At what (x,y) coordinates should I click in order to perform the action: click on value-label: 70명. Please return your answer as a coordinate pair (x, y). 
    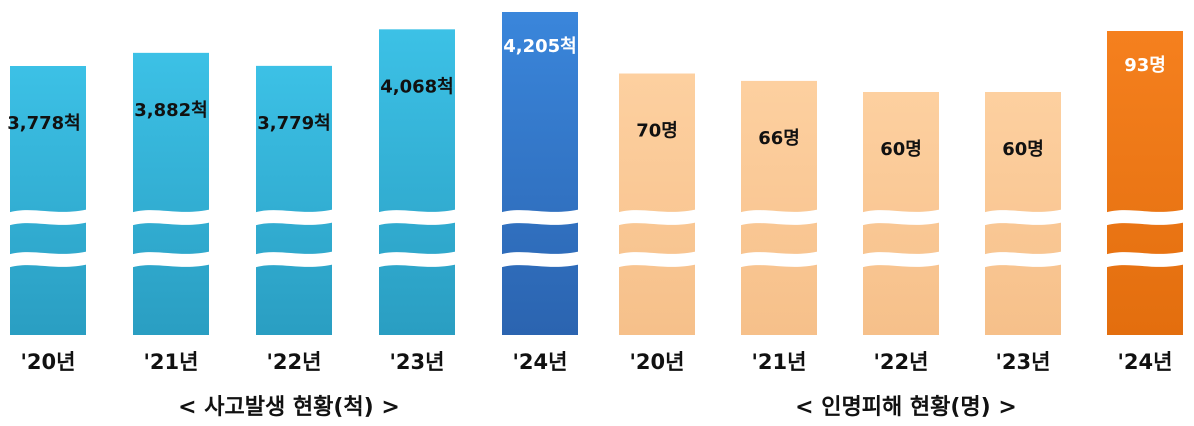
    Looking at the image, I should click on (657, 131).